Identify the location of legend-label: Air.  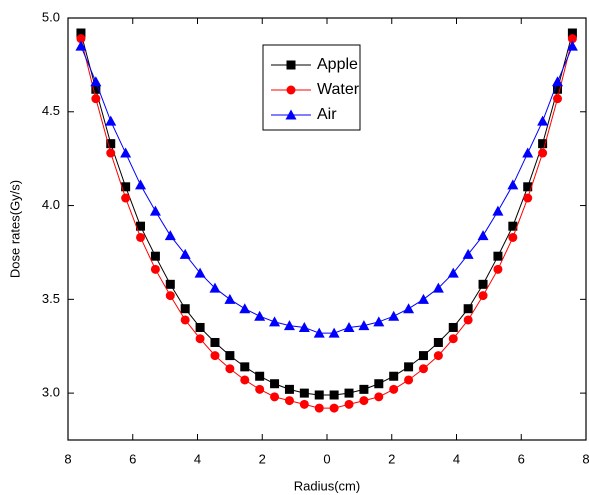
(327, 114).